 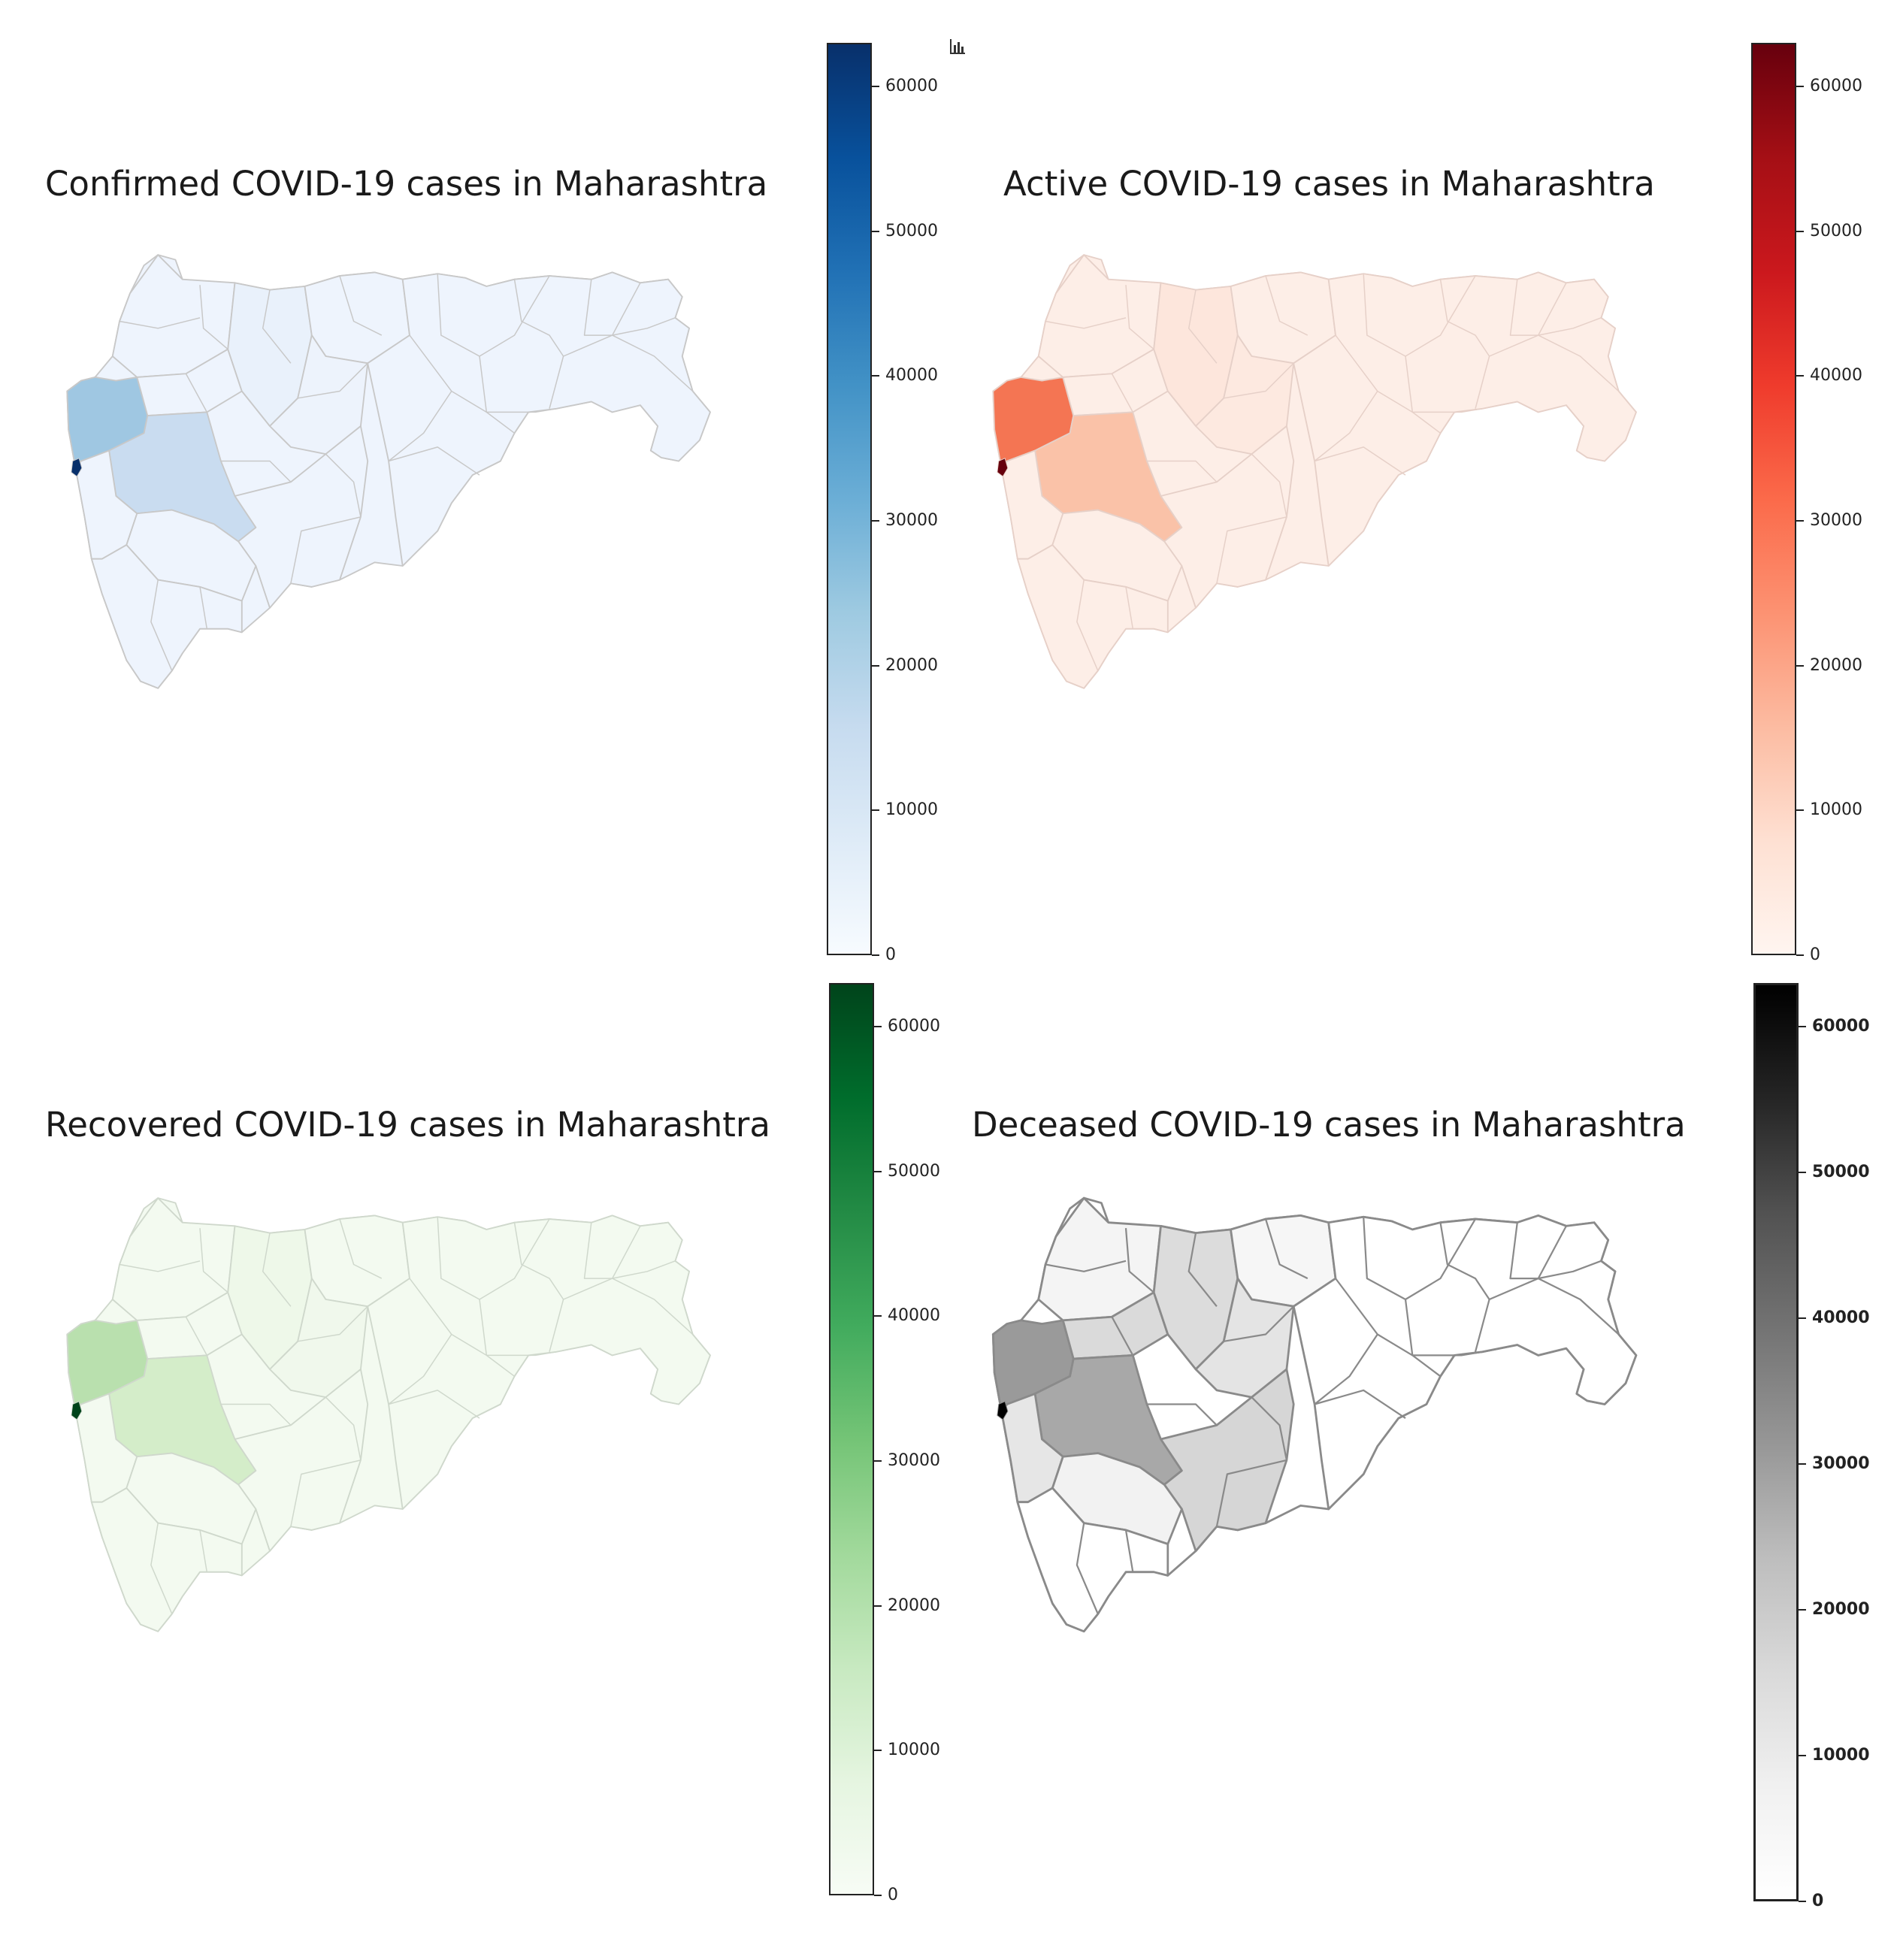 What do you see at coordinates (852, 1439) in the screenshot?
I see `recovered-colorbar` at bounding box center [852, 1439].